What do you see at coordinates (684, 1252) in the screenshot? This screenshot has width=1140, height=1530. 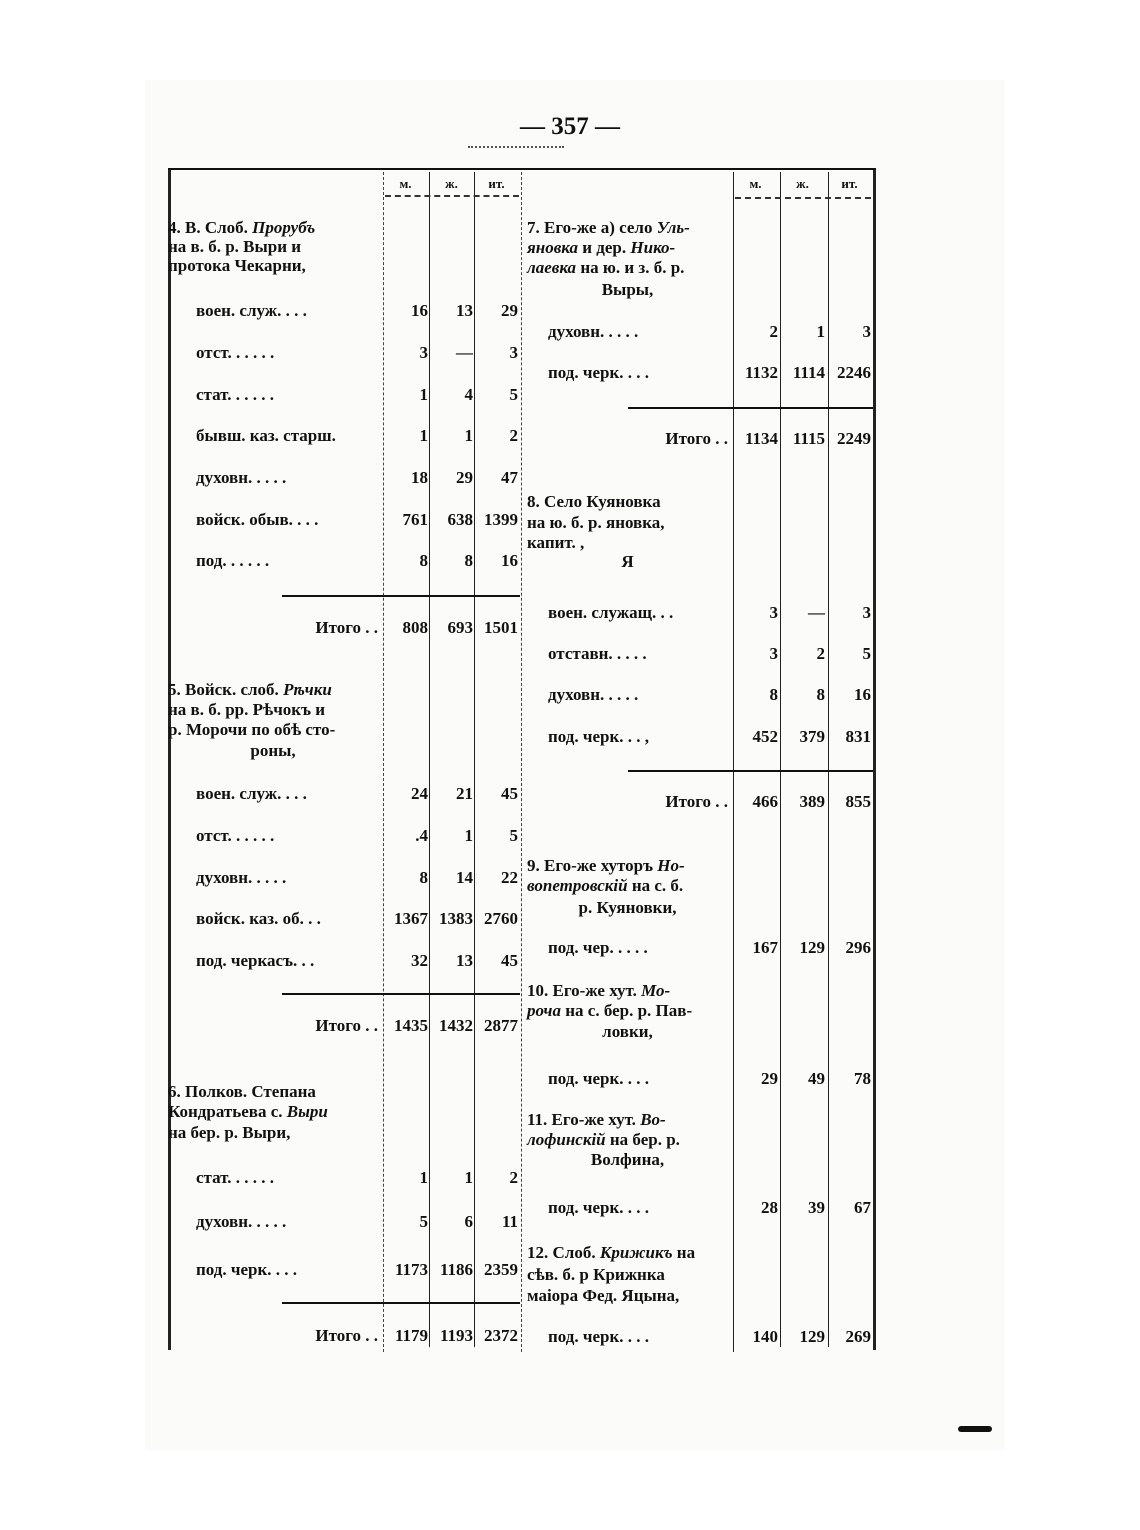 I see `title-text: на` at bounding box center [684, 1252].